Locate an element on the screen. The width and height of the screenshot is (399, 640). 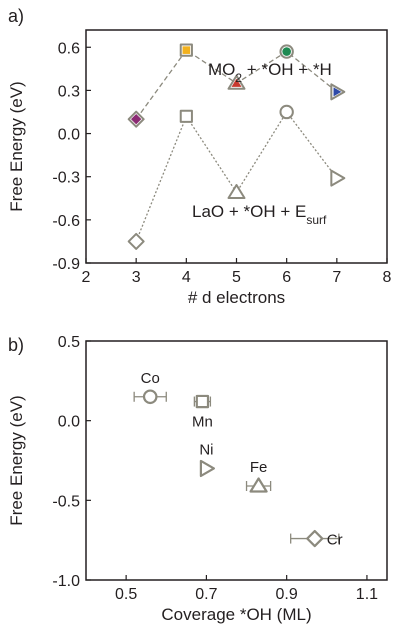
x-tick-label: 7 is located at coordinates (336, 277).